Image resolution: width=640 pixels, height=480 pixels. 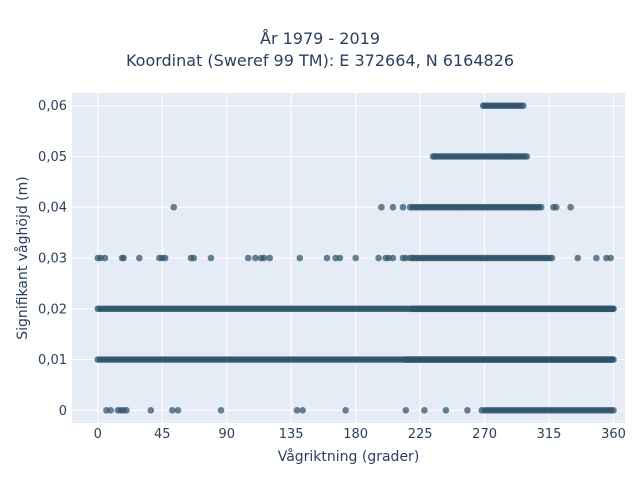 I want to click on x-tick-label: 360, so click(x=613, y=434).